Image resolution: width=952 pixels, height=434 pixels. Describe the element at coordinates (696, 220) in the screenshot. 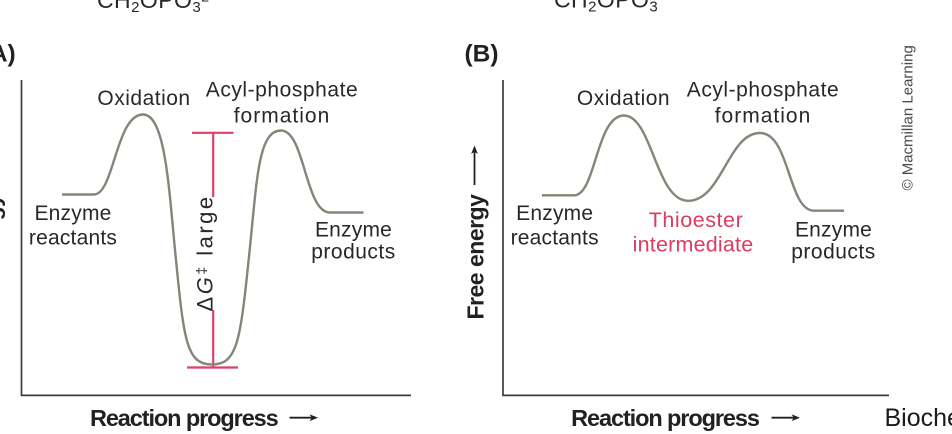

I see `svg-text: Thioester` at that location.